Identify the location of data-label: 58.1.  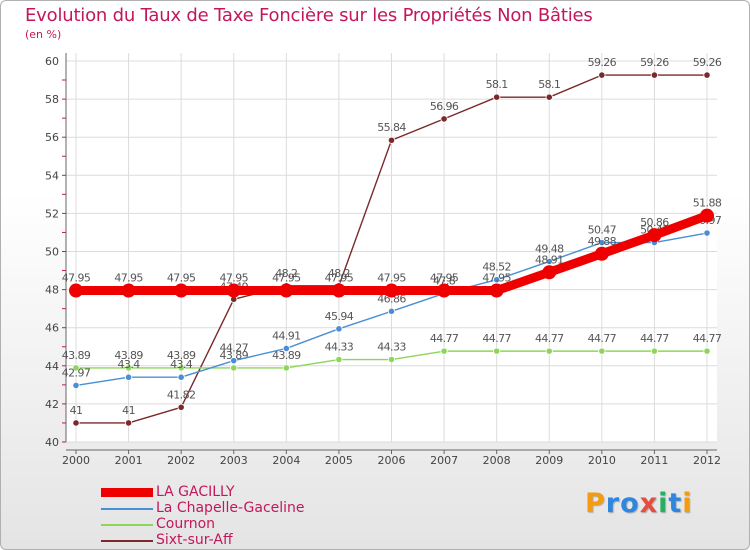
(497, 84).